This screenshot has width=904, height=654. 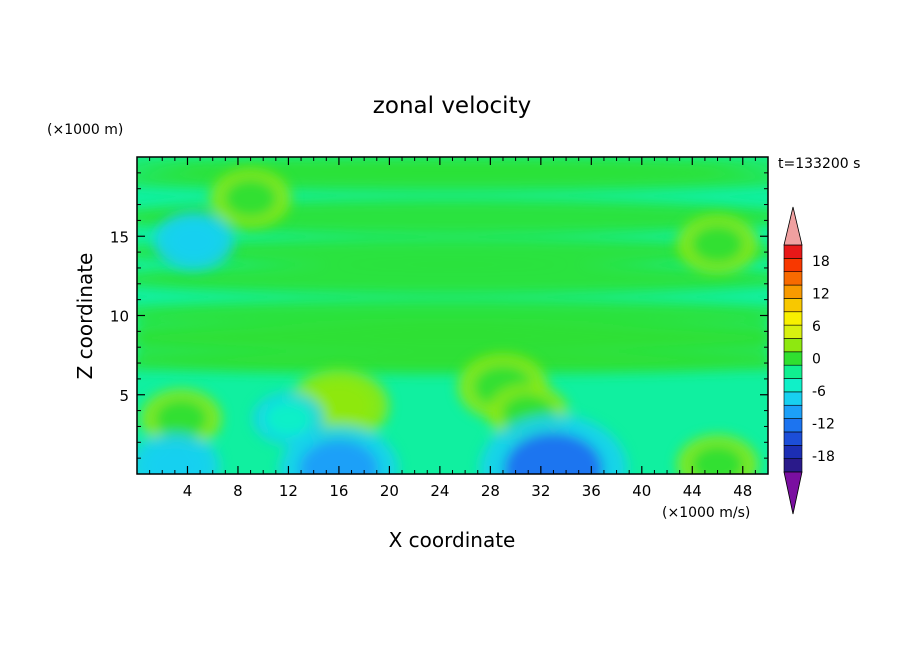 What do you see at coordinates (823, 424) in the screenshot?
I see `colorbar-tick-label: -12` at bounding box center [823, 424].